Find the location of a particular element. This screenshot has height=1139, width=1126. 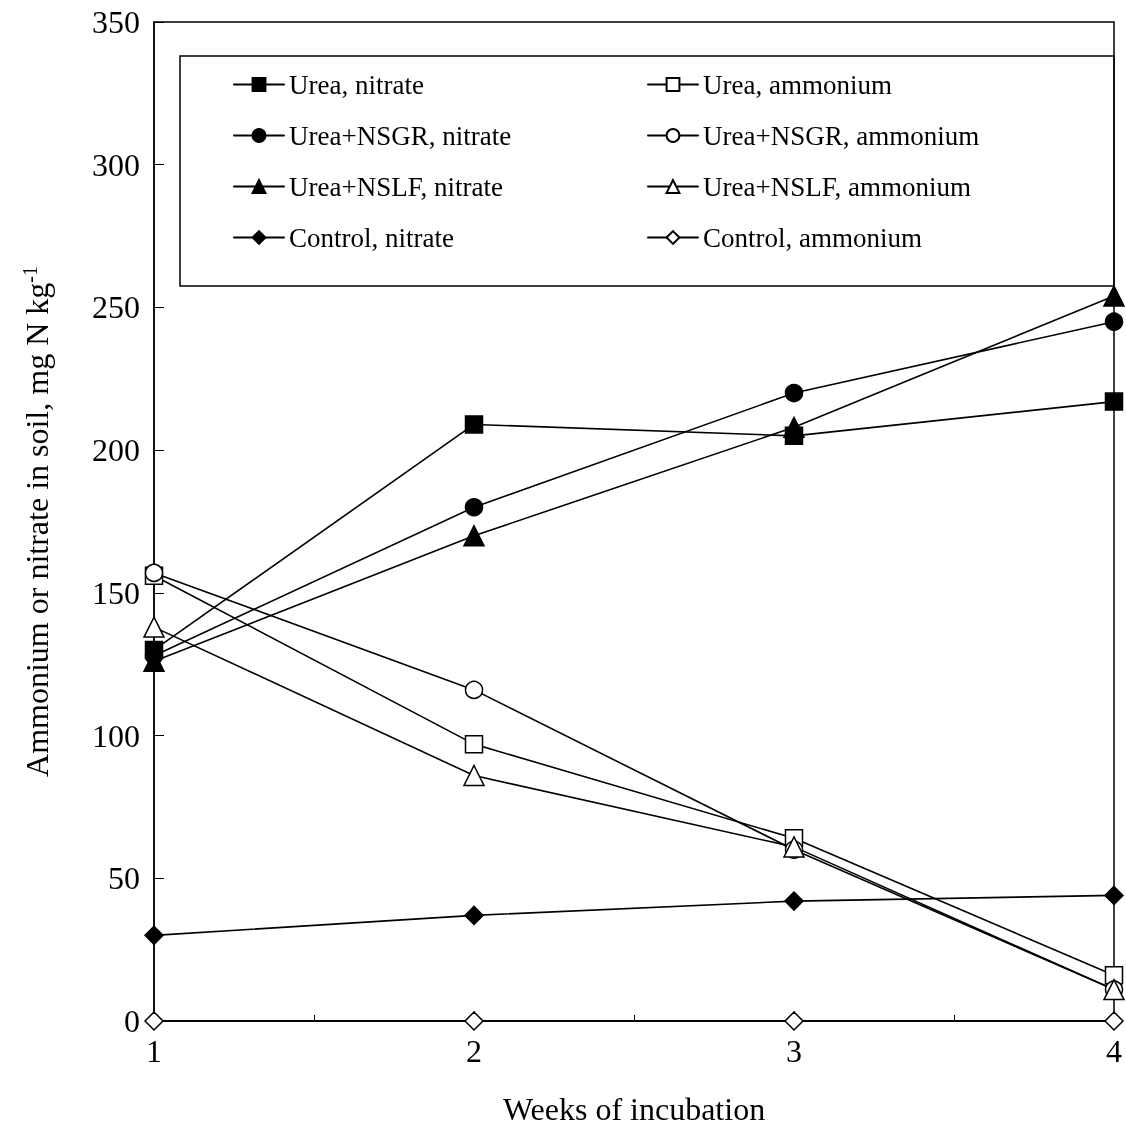

x-tick-label: 2 is located at coordinates (474, 1051).